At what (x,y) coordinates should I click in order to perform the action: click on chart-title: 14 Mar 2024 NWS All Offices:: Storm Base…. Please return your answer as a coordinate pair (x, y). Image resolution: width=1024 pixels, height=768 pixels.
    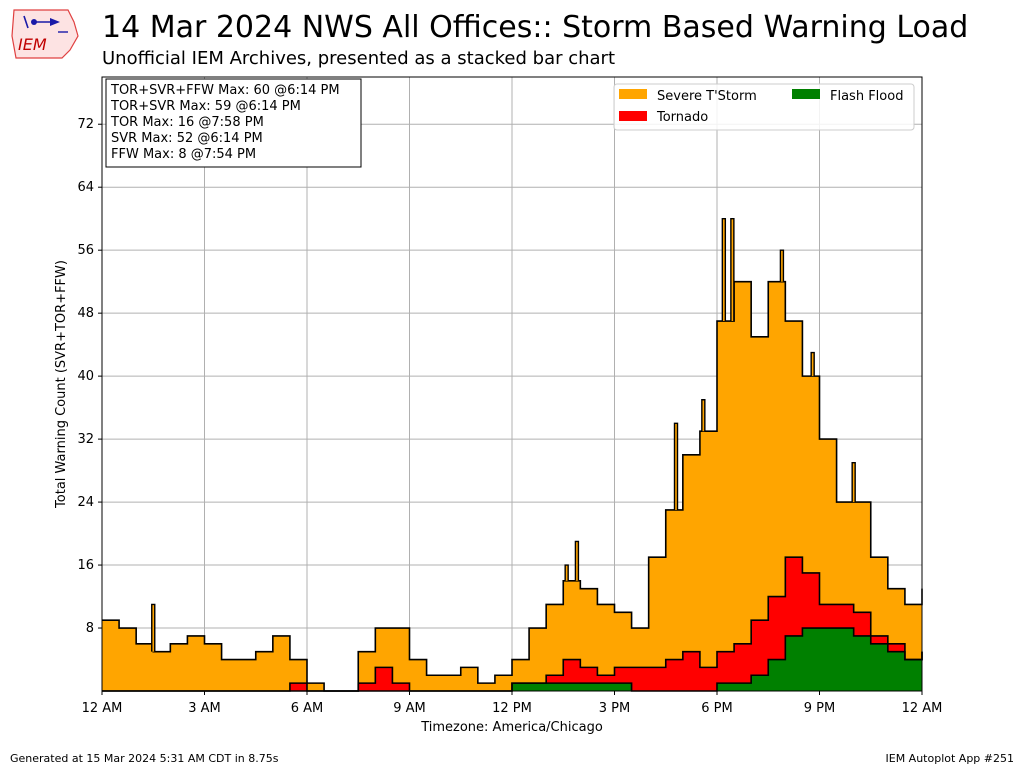
    Looking at the image, I should click on (535, 27).